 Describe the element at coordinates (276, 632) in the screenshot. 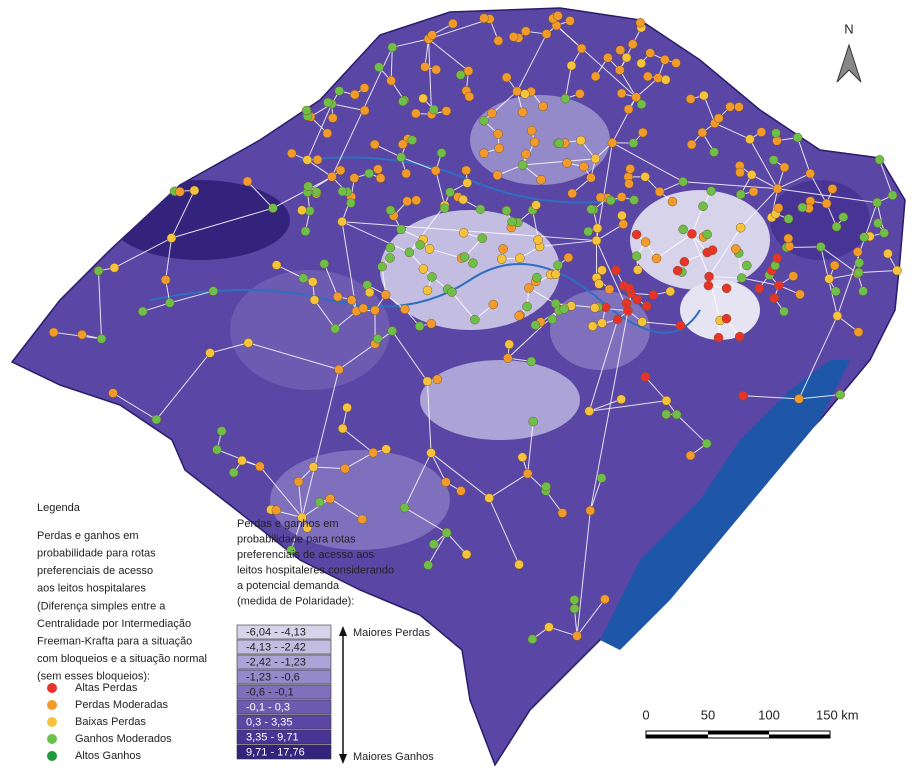

I see `legend-class-label: -6,04 - -4,13` at that location.